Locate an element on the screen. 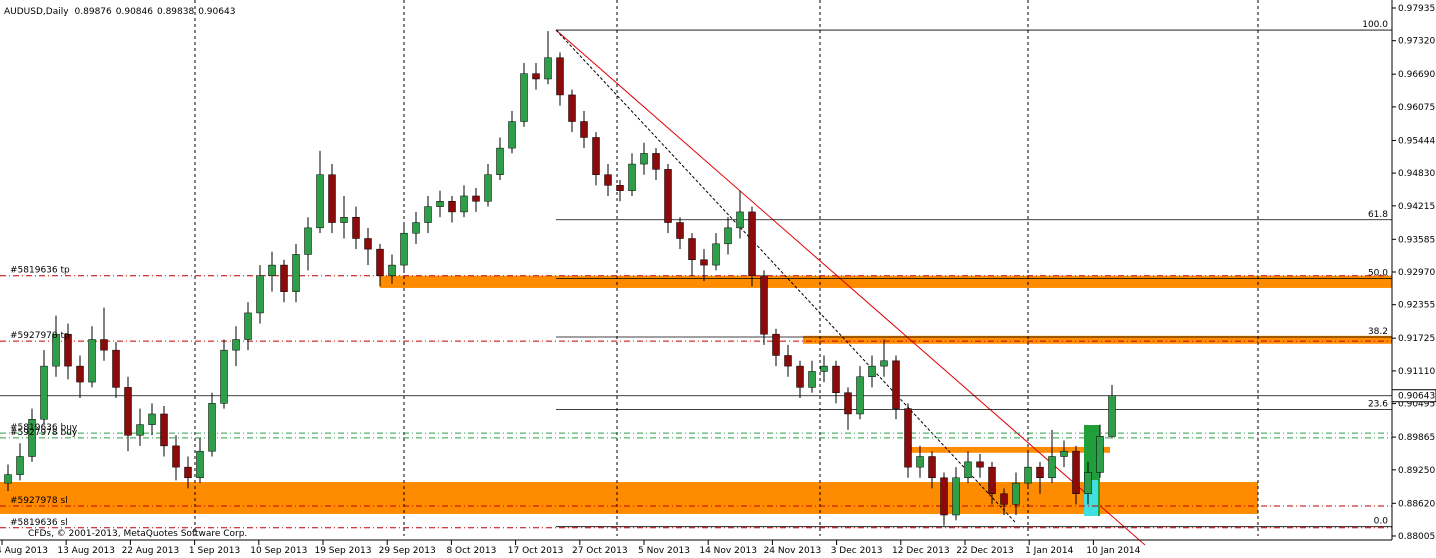 The image size is (1436, 558). current-price-label: 0.90643 is located at coordinates (1416, 397).